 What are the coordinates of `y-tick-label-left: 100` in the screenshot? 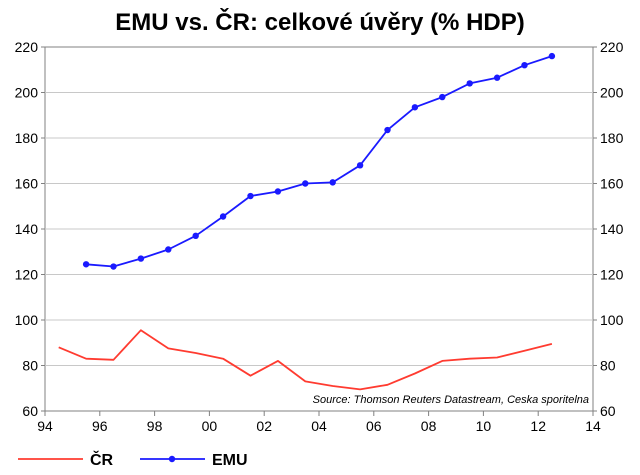 It's located at (27, 320).